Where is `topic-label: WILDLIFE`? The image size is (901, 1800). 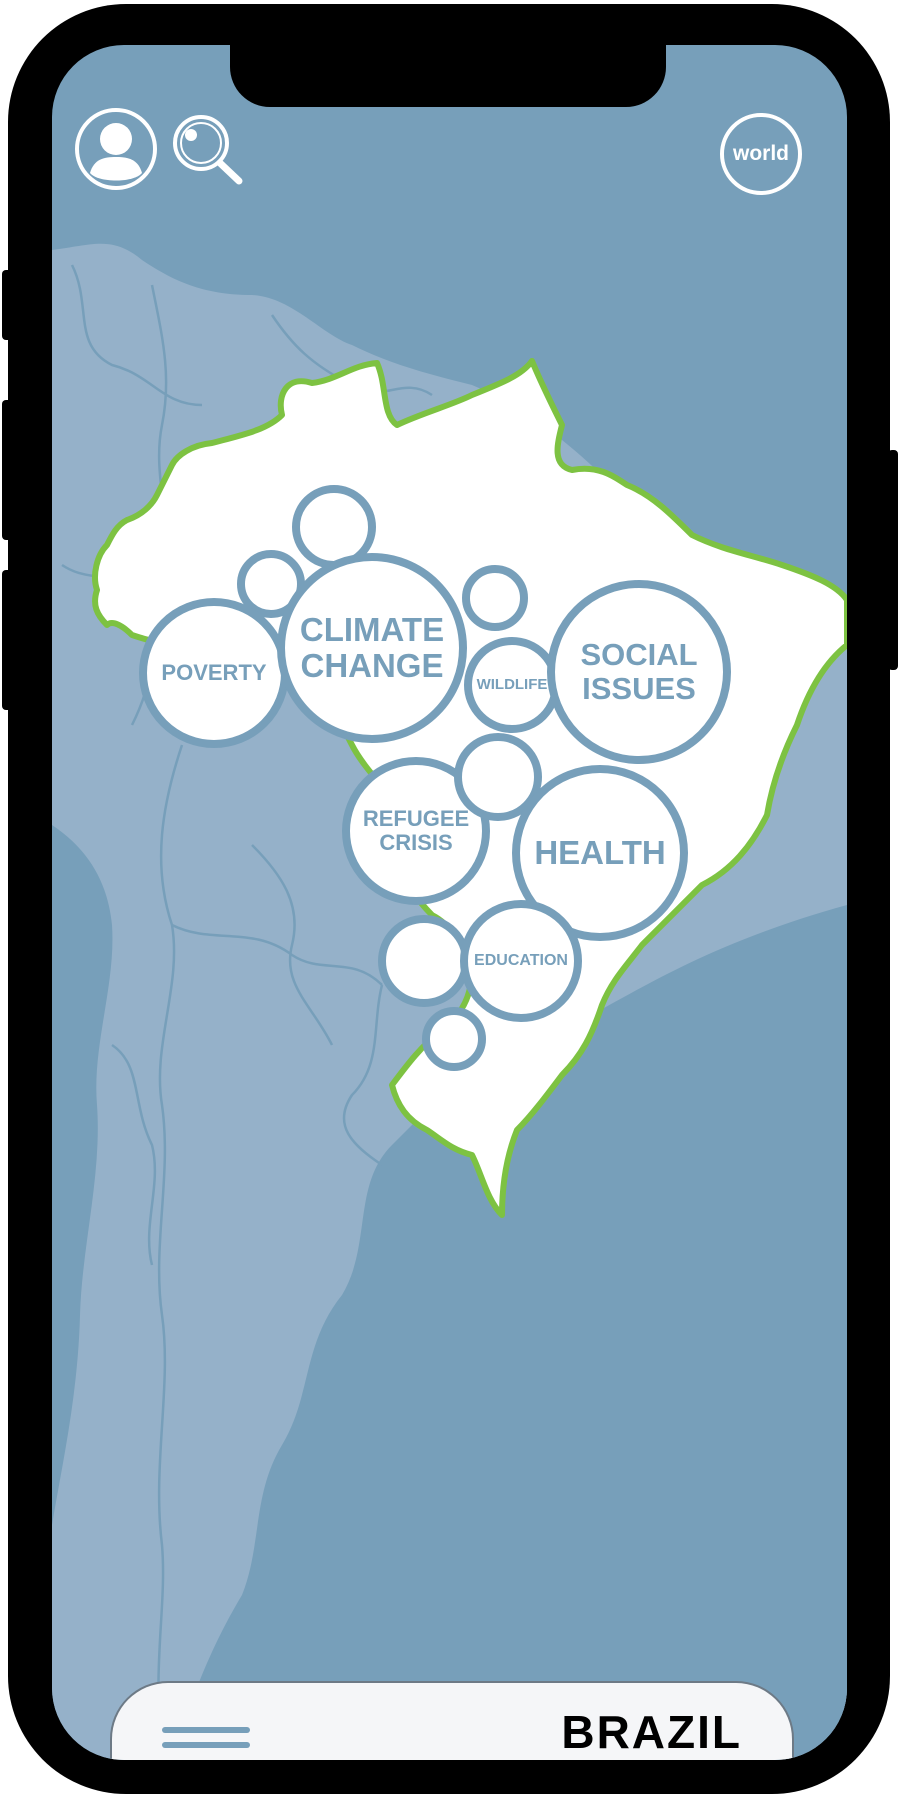 topic-label: WILDLIFE is located at coordinates (512, 684).